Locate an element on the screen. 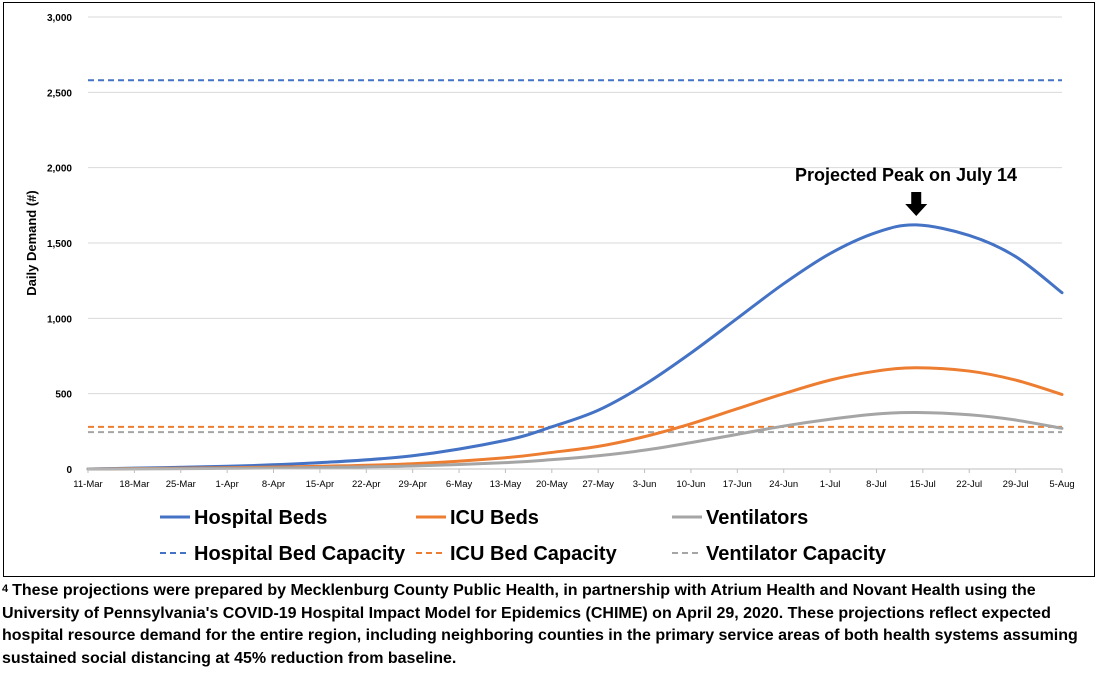 Image resolution: width=1100 pixels, height=678 pixels. y-tick-label: 3,000 is located at coordinates (59, 18).